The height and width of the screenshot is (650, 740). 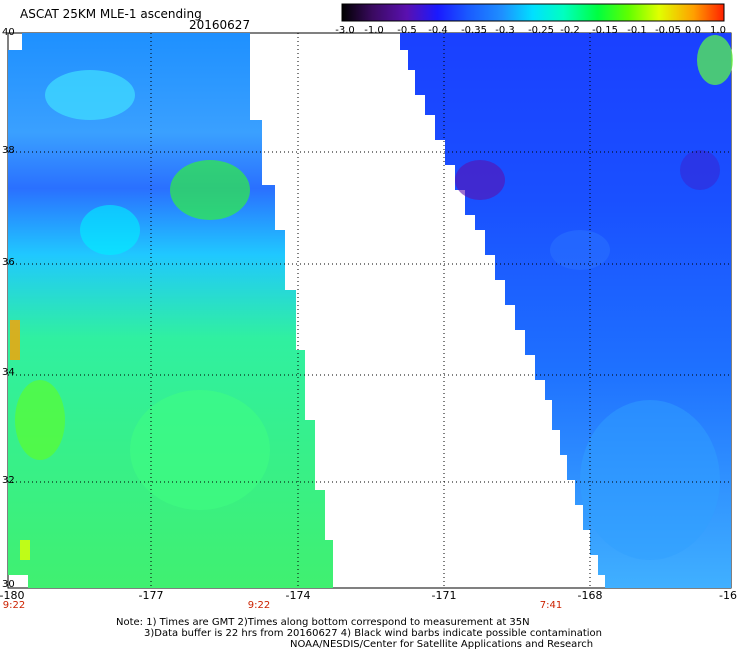 What do you see at coordinates (8, 372) in the screenshot?
I see `lat-label: 34` at bounding box center [8, 372].